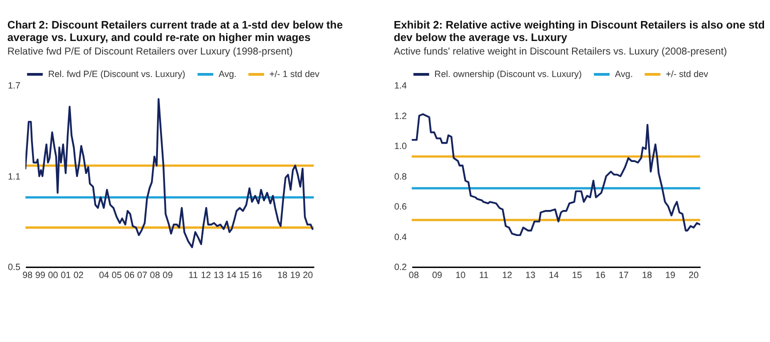 The width and height of the screenshot is (770, 342). Describe the element at coordinates (142, 275) in the screenshot. I see `x-tick-label: 07` at that location.